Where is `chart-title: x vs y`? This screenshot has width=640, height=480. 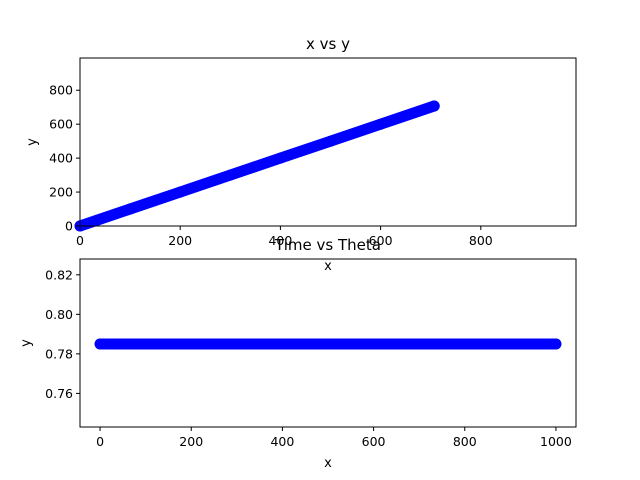 chart-title: x vs y is located at coordinates (328, 44).